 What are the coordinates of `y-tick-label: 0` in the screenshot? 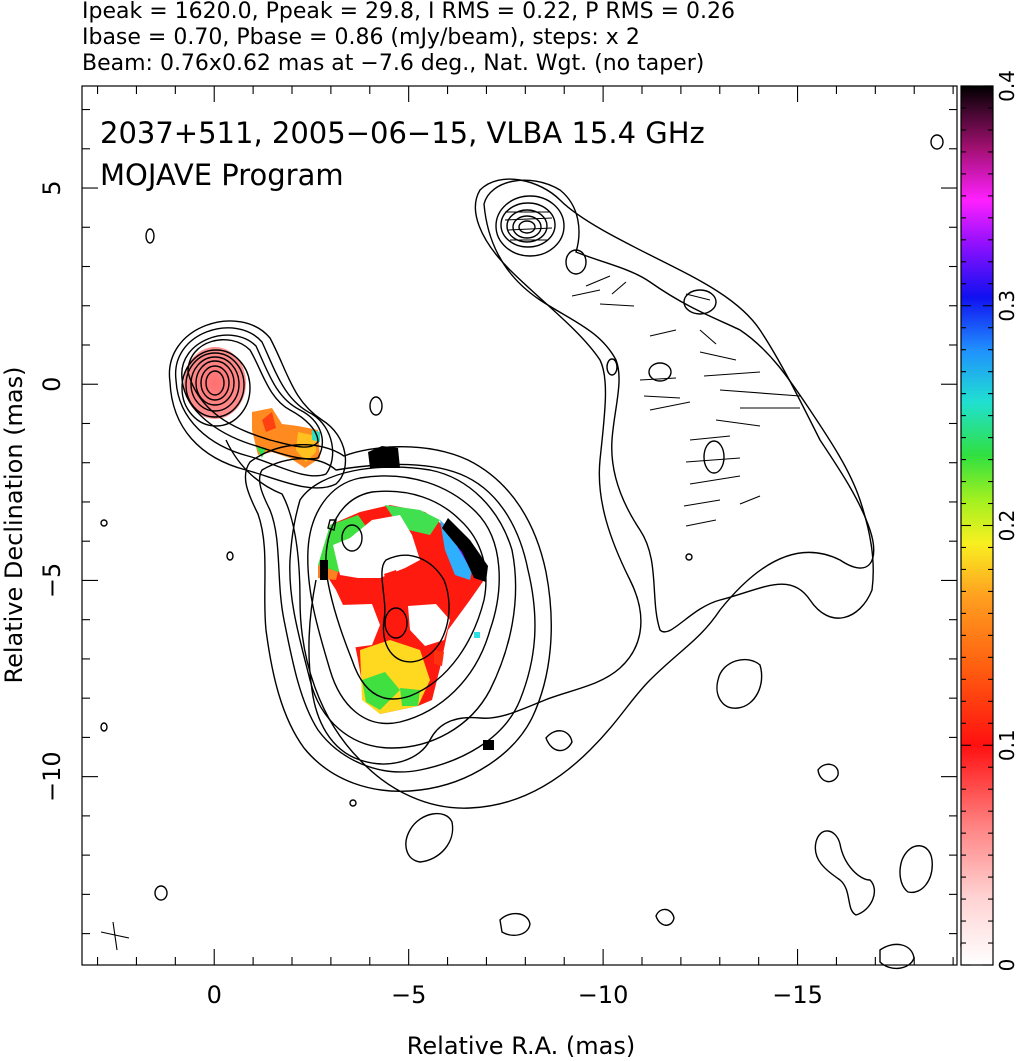 It's located at (52, 384).